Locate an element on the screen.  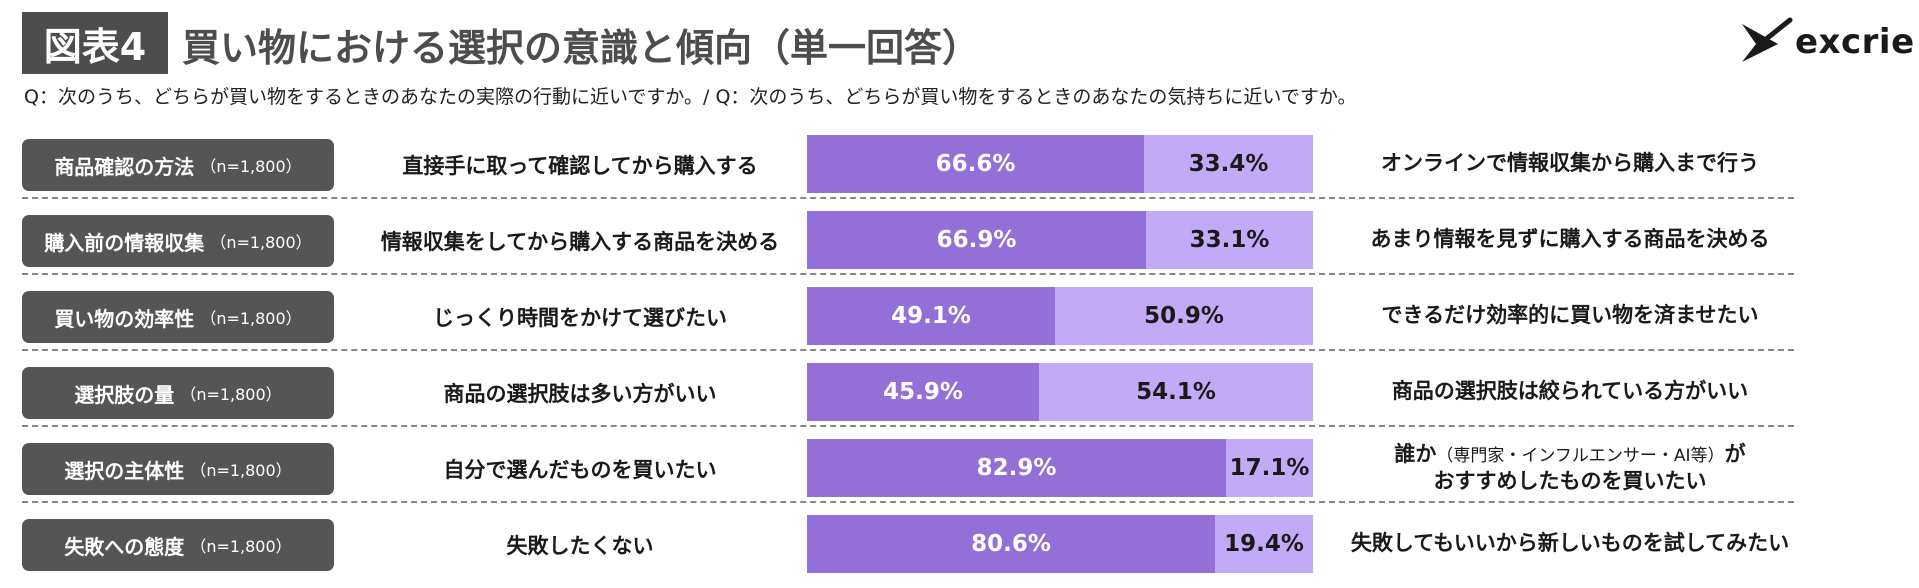
bar-segment-left: 82.9% is located at coordinates (1016, 468).